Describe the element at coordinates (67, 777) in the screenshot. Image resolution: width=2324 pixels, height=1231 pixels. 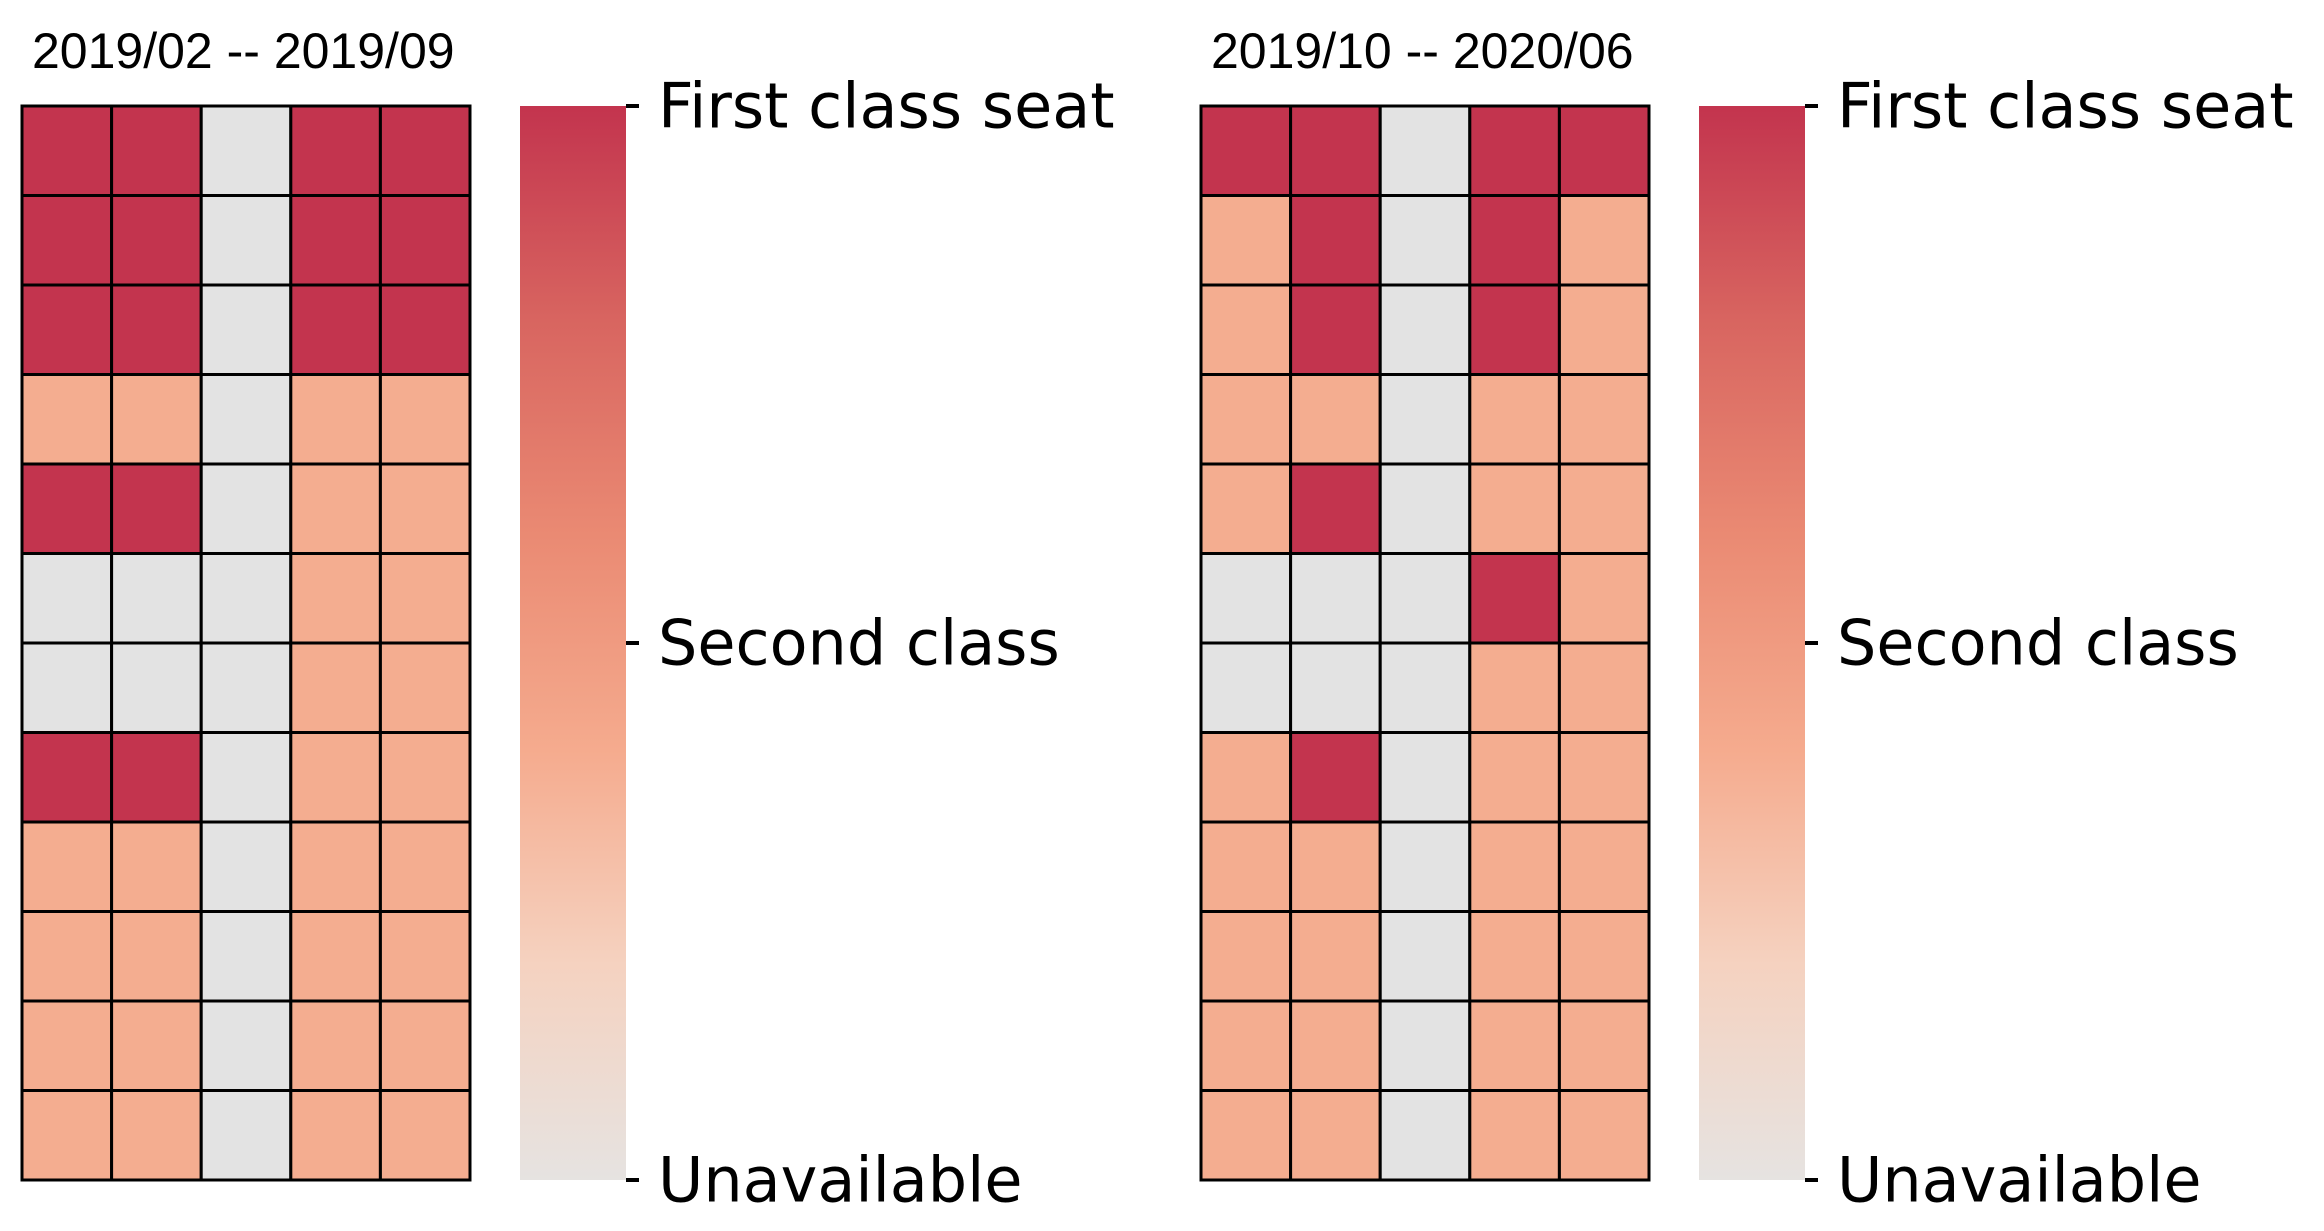
I see `heatmap-cell-left-r7-c0` at that location.